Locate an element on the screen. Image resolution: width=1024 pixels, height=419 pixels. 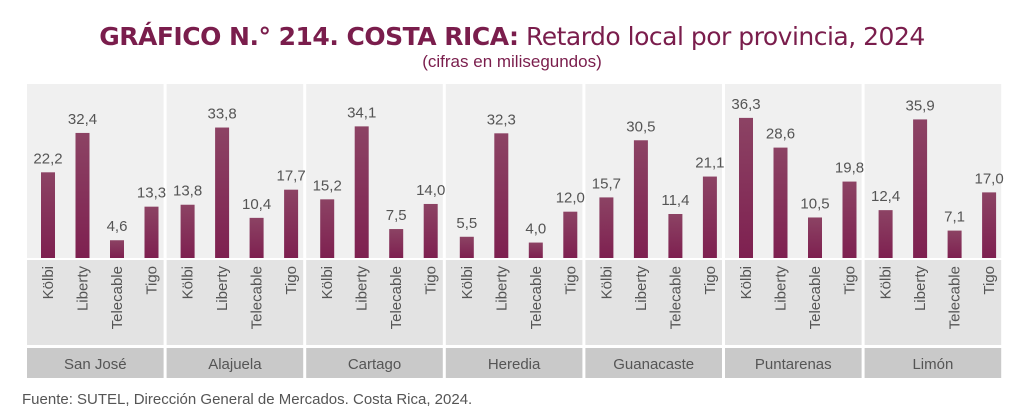
province-label: Limón is located at coordinates (932, 364).